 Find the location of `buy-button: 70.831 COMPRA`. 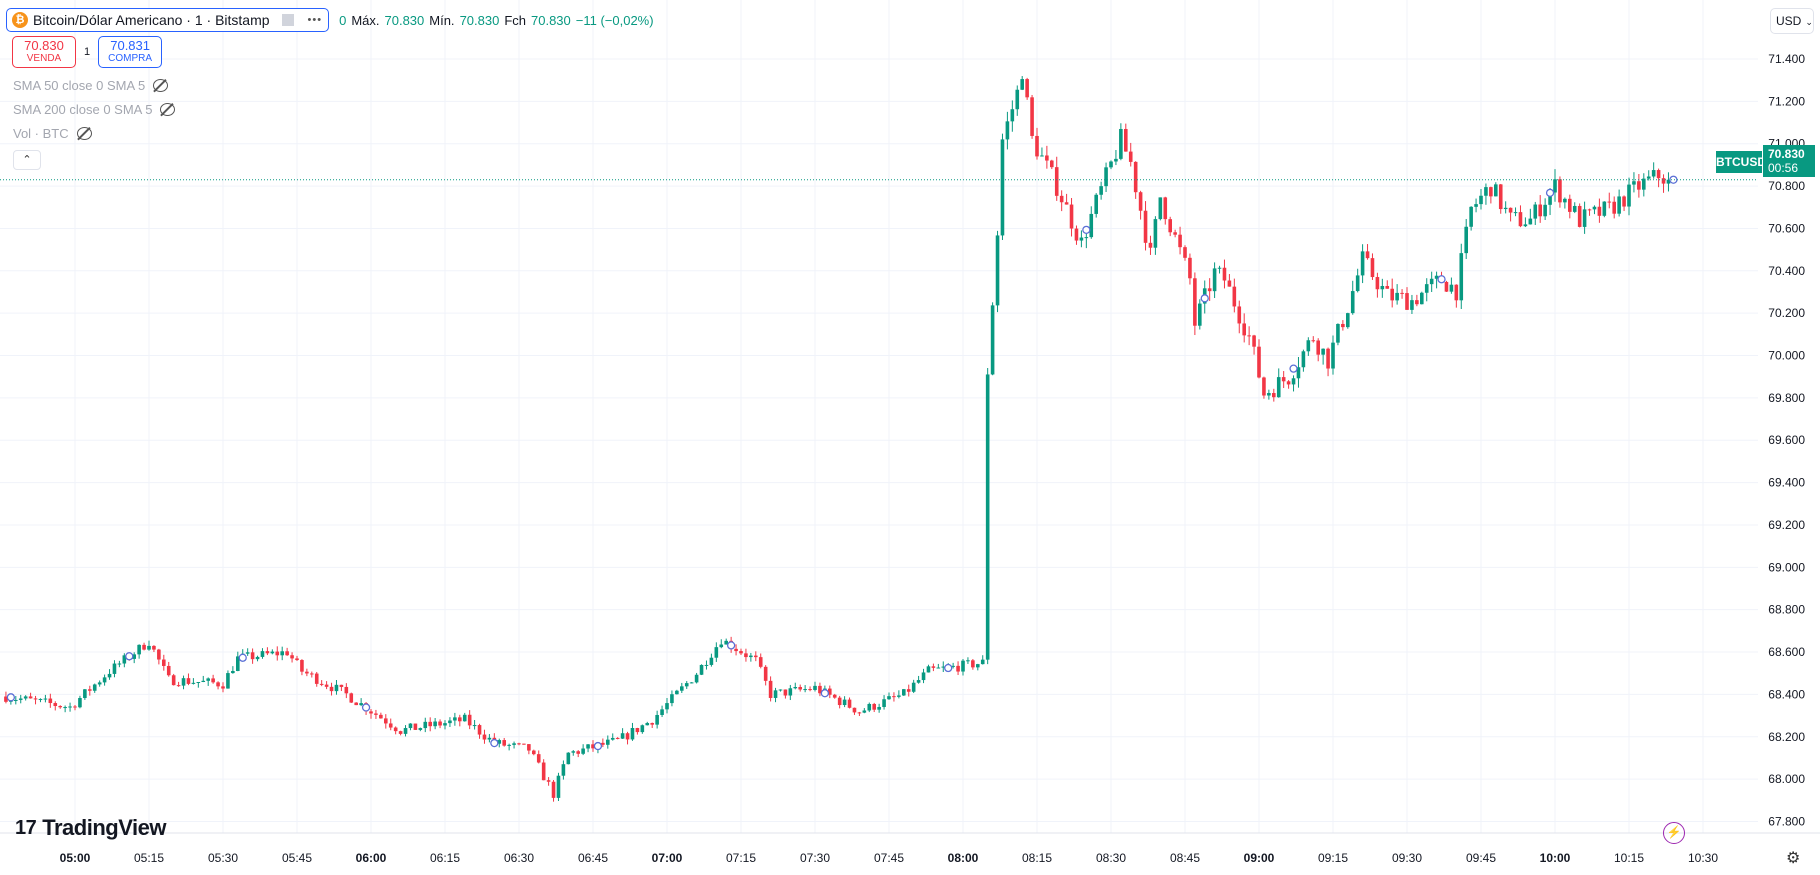

buy-button: 70.831 COMPRA is located at coordinates (130, 52).